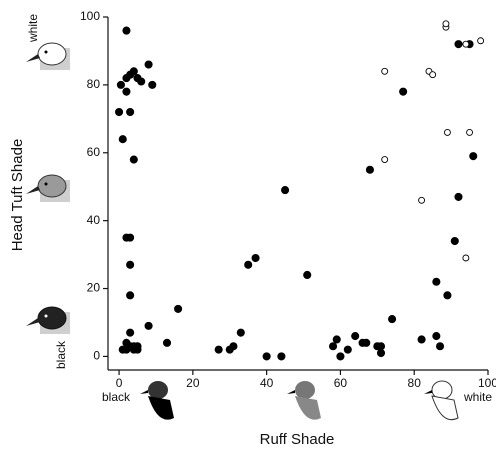  I want to click on y-tick-label: 60, so click(94, 152).